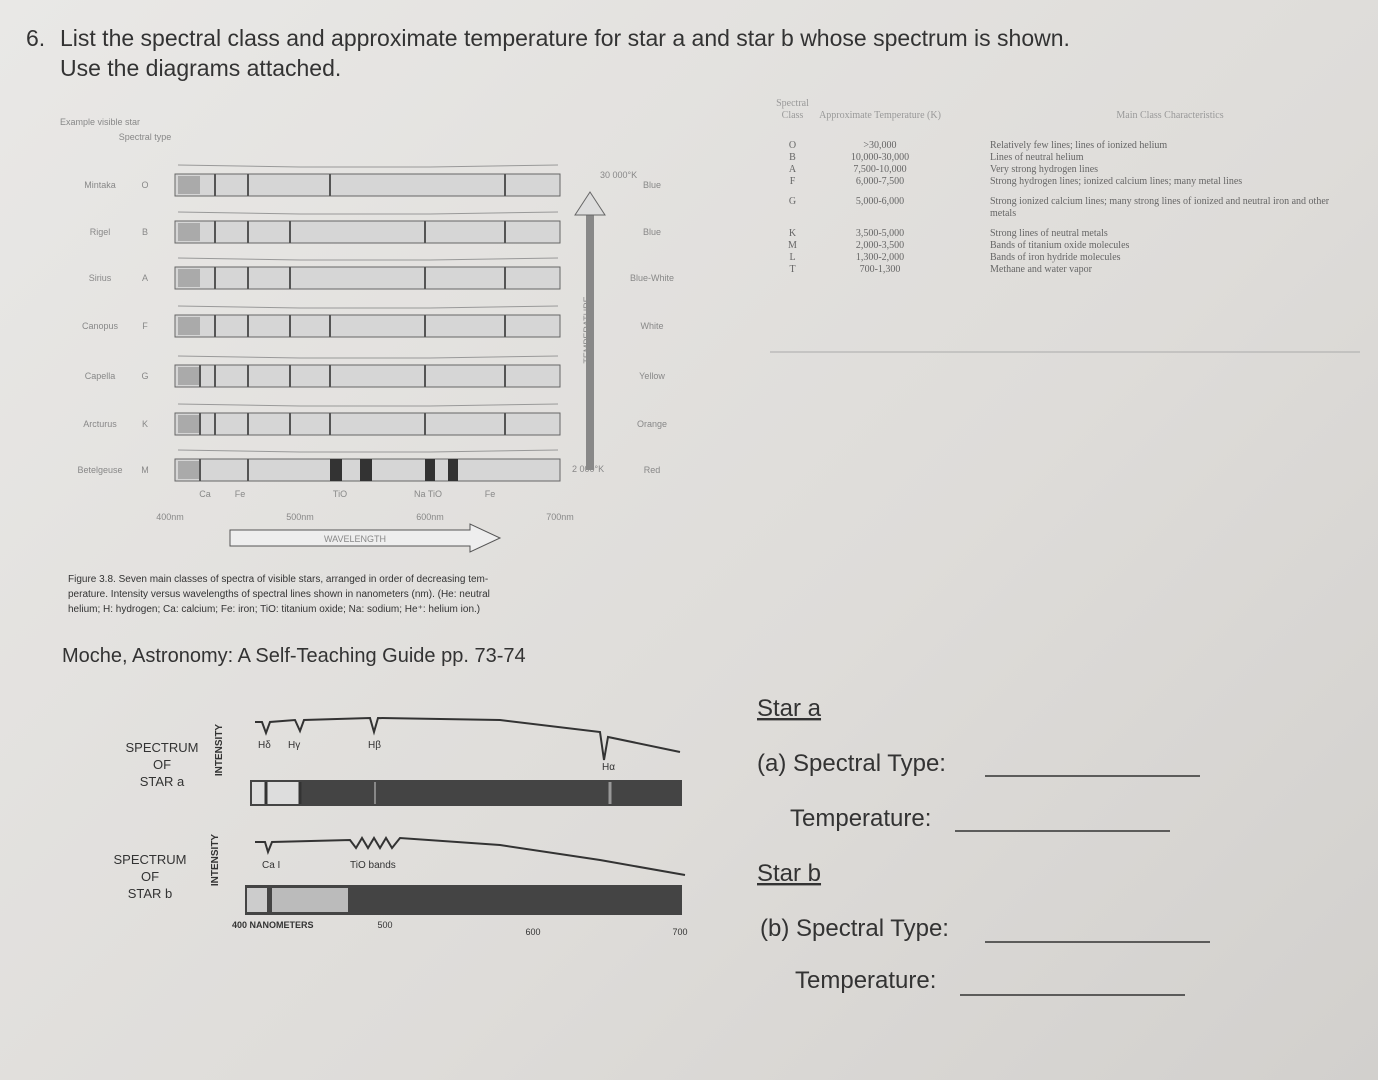 The width and height of the screenshot is (1378, 1080). What do you see at coordinates (100, 278) in the screenshot?
I see `star-name: Sirius` at bounding box center [100, 278].